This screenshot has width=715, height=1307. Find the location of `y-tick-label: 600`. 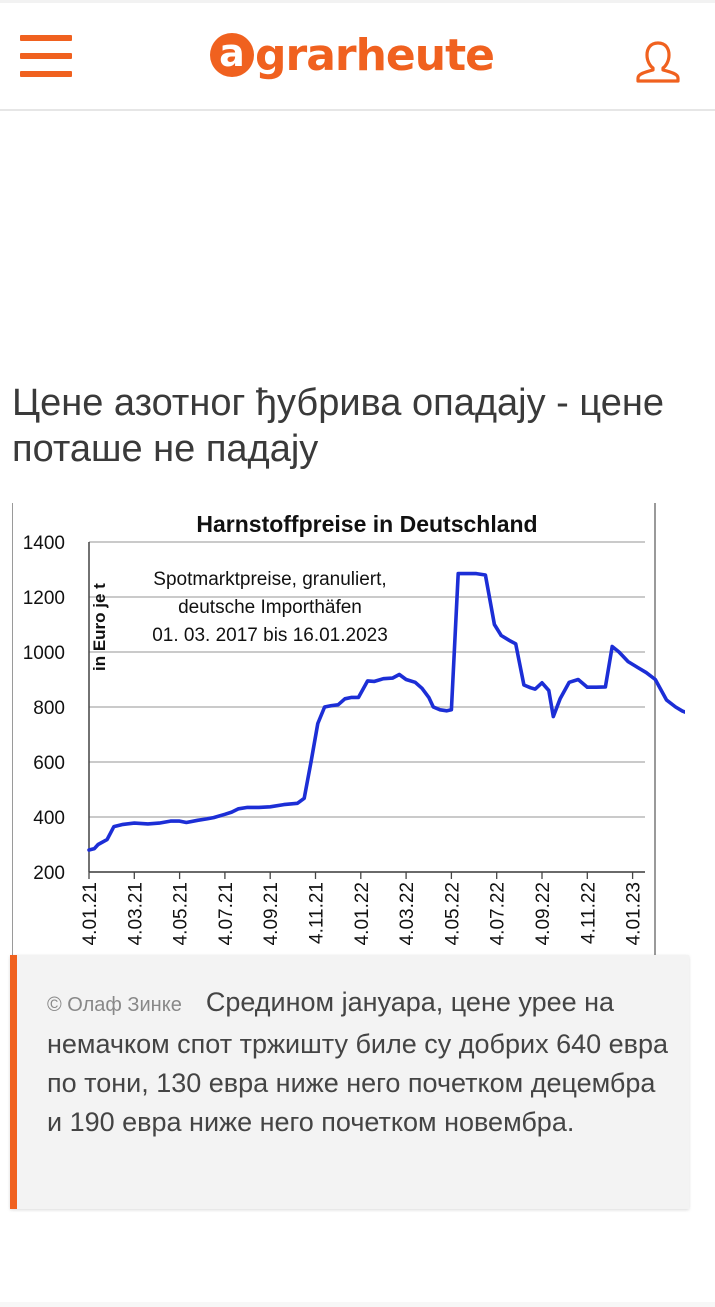

y-tick-label: 600 is located at coordinates (49, 763).